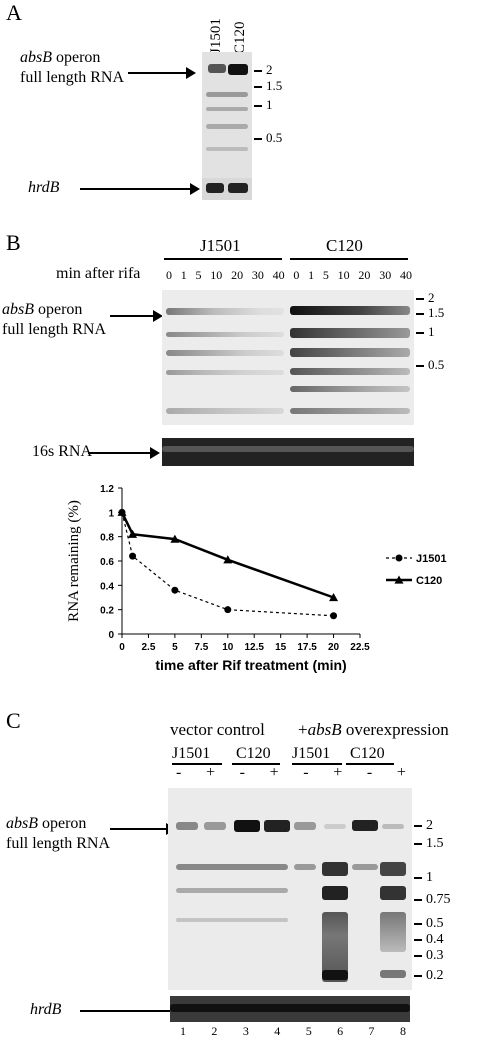 This screenshot has height=1042, width=482. I want to click on strain-b-j1501: J1501, so click(220, 245).